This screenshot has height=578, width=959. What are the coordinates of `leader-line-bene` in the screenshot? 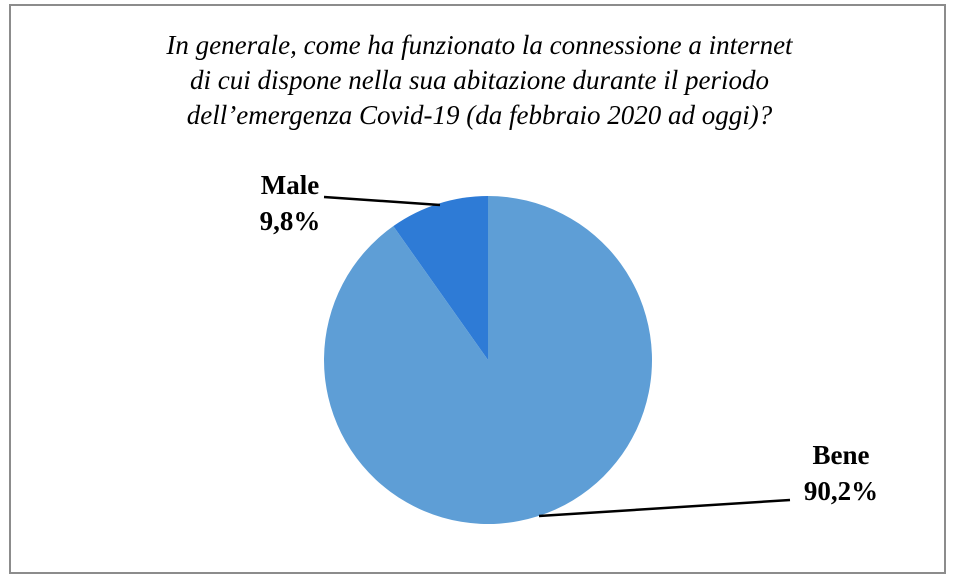 It's located at (664, 508).